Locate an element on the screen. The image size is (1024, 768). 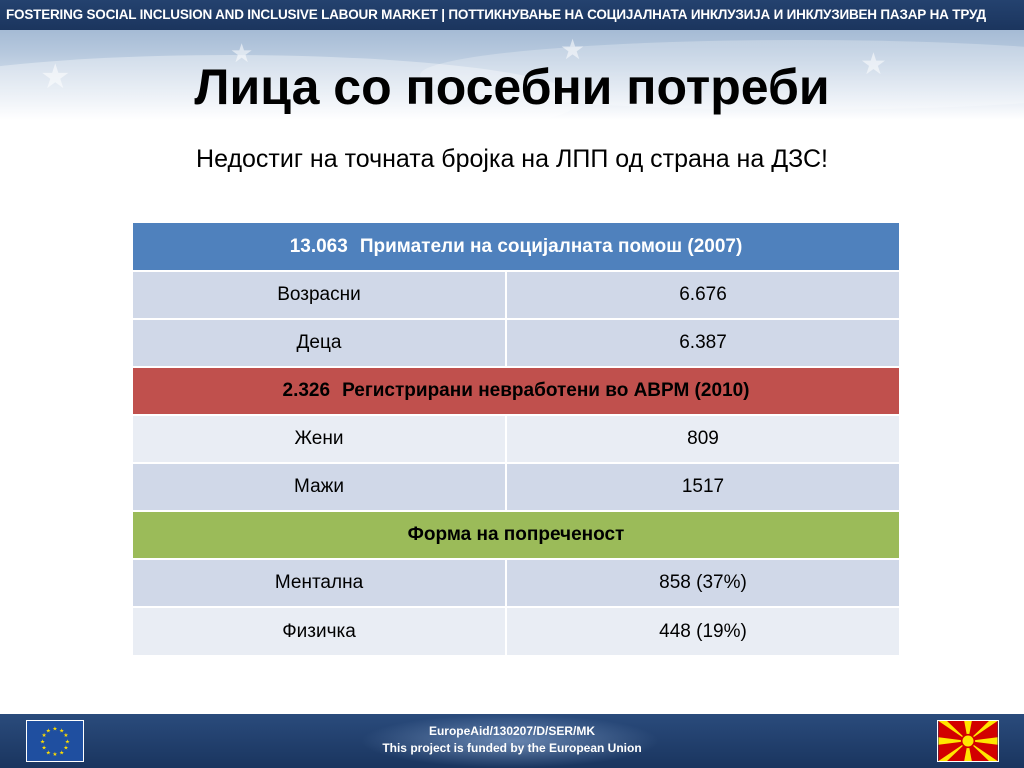
table-row: Мажи 1517 is located at coordinates (516, 486).